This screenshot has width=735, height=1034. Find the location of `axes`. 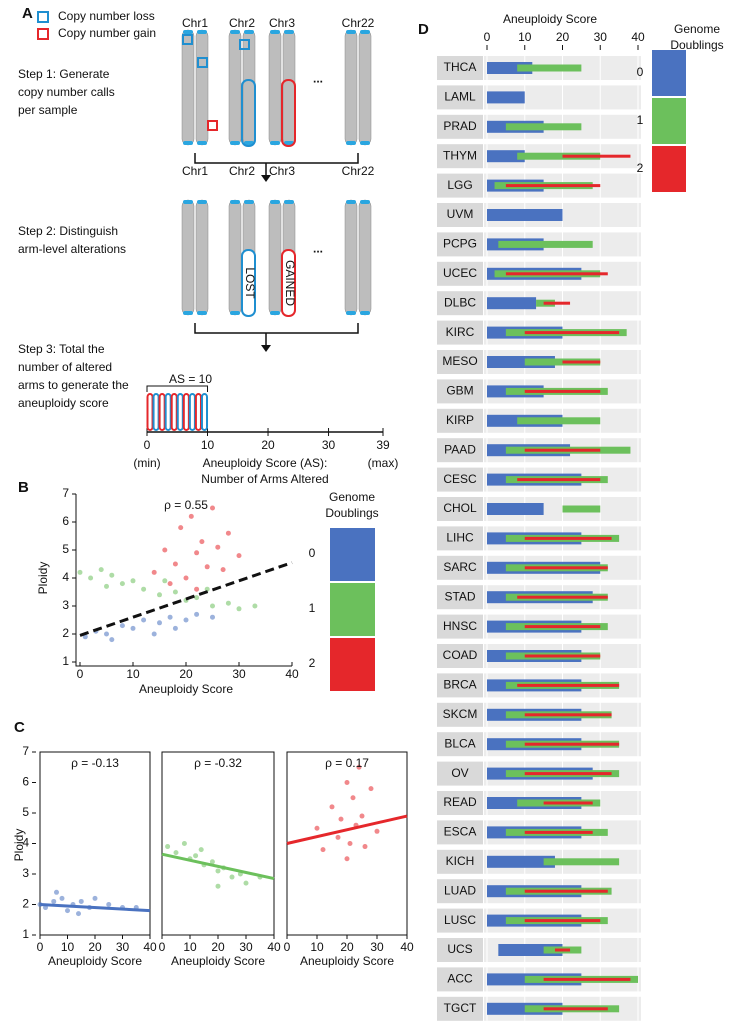

axes is located at coordinates (183, 580).